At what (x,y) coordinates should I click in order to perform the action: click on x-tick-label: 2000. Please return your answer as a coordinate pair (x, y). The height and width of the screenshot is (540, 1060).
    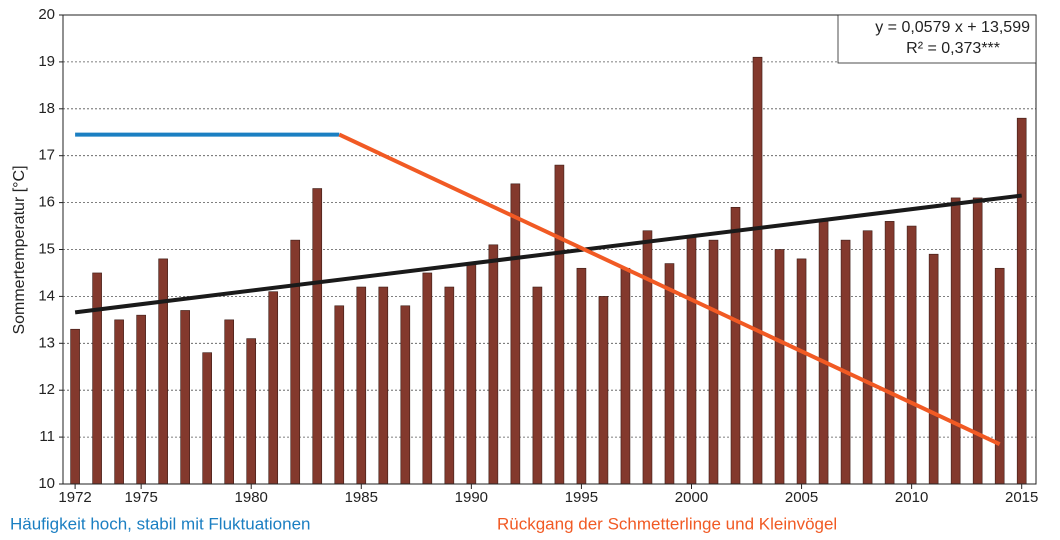
    Looking at the image, I should click on (691, 497).